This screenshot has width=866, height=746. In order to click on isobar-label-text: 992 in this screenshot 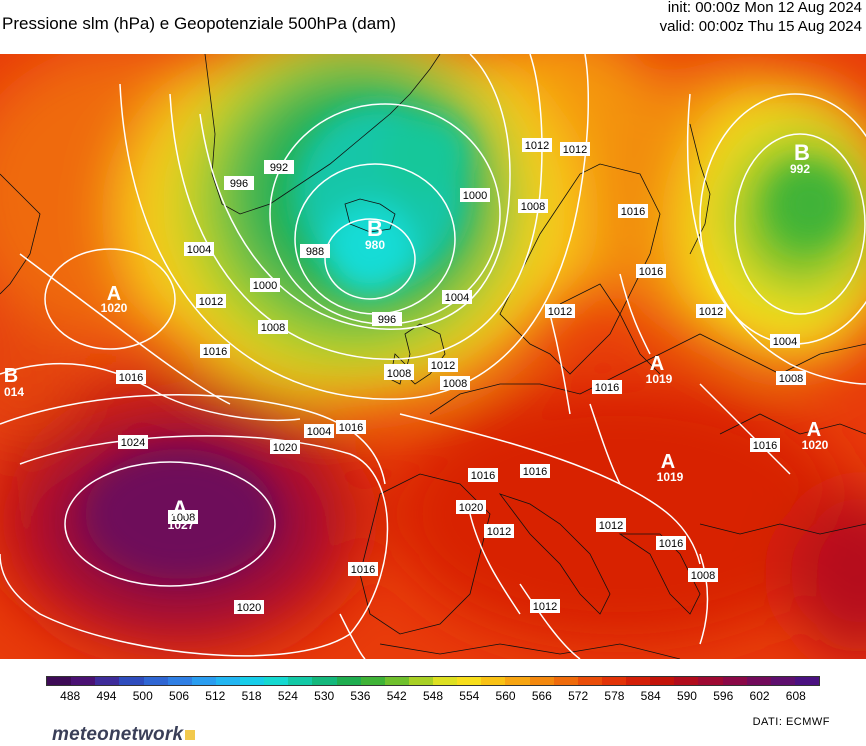, I will do `click(279, 168)`.